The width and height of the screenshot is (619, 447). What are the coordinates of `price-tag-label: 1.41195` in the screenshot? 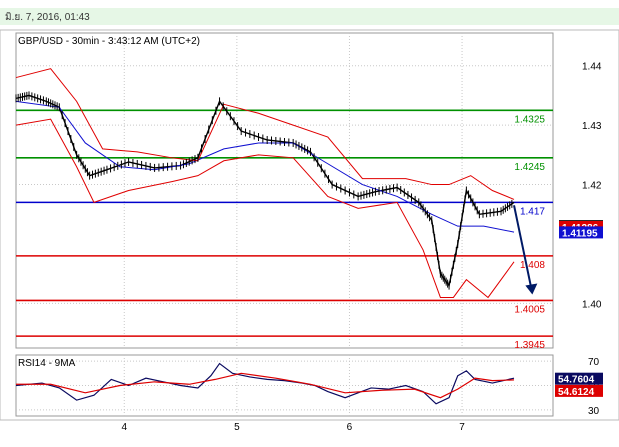 It's located at (580, 233).